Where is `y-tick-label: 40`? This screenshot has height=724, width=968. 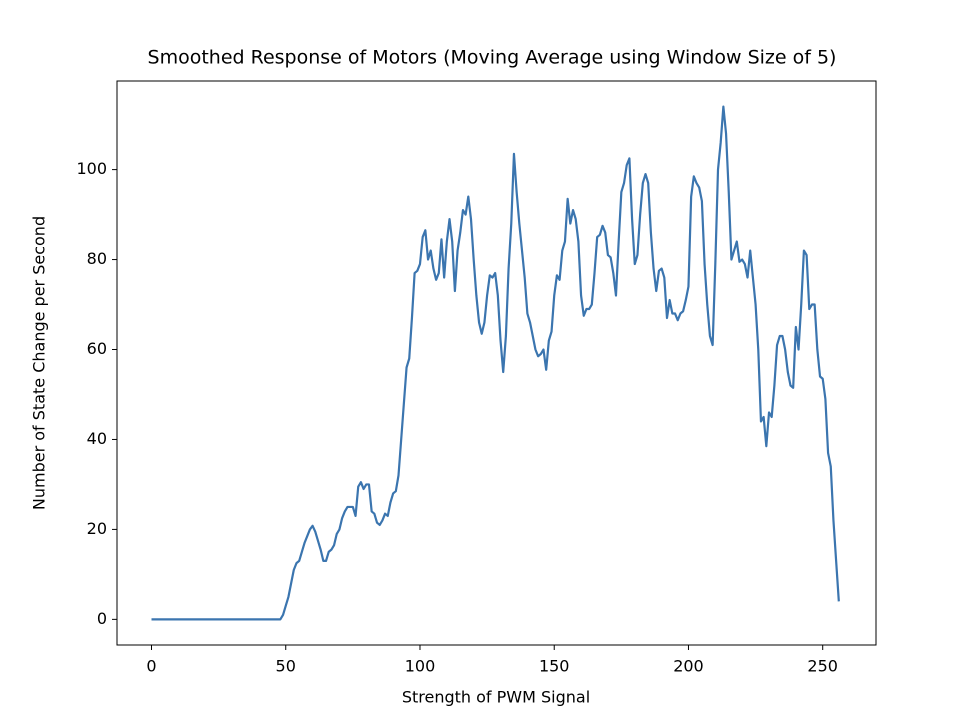 y-tick-label: 40 is located at coordinates (97, 438).